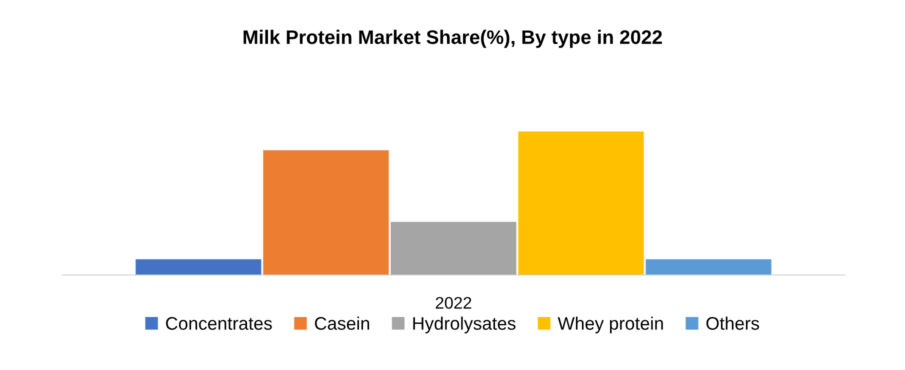 This screenshot has height=370, width=905. Describe the element at coordinates (219, 323) in the screenshot. I see `legend-label: Concentrates` at that location.